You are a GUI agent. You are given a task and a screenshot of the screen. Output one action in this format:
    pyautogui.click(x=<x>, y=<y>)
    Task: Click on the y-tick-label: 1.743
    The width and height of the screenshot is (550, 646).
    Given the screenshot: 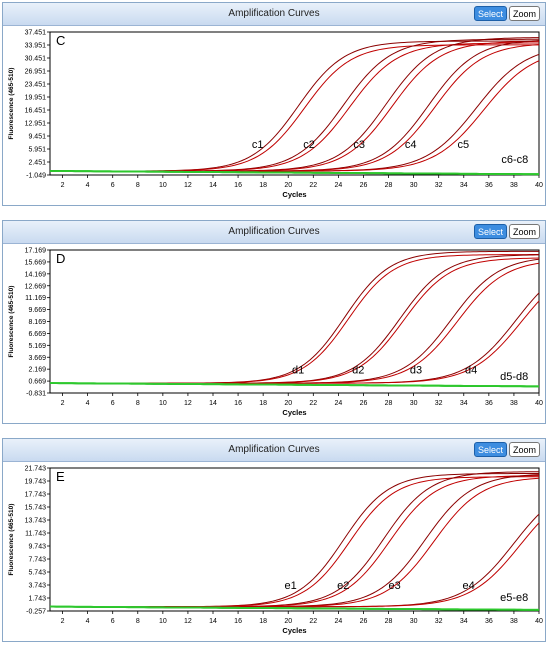 What is the action you would take?
    pyautogui.click(x=37, y=599)
    